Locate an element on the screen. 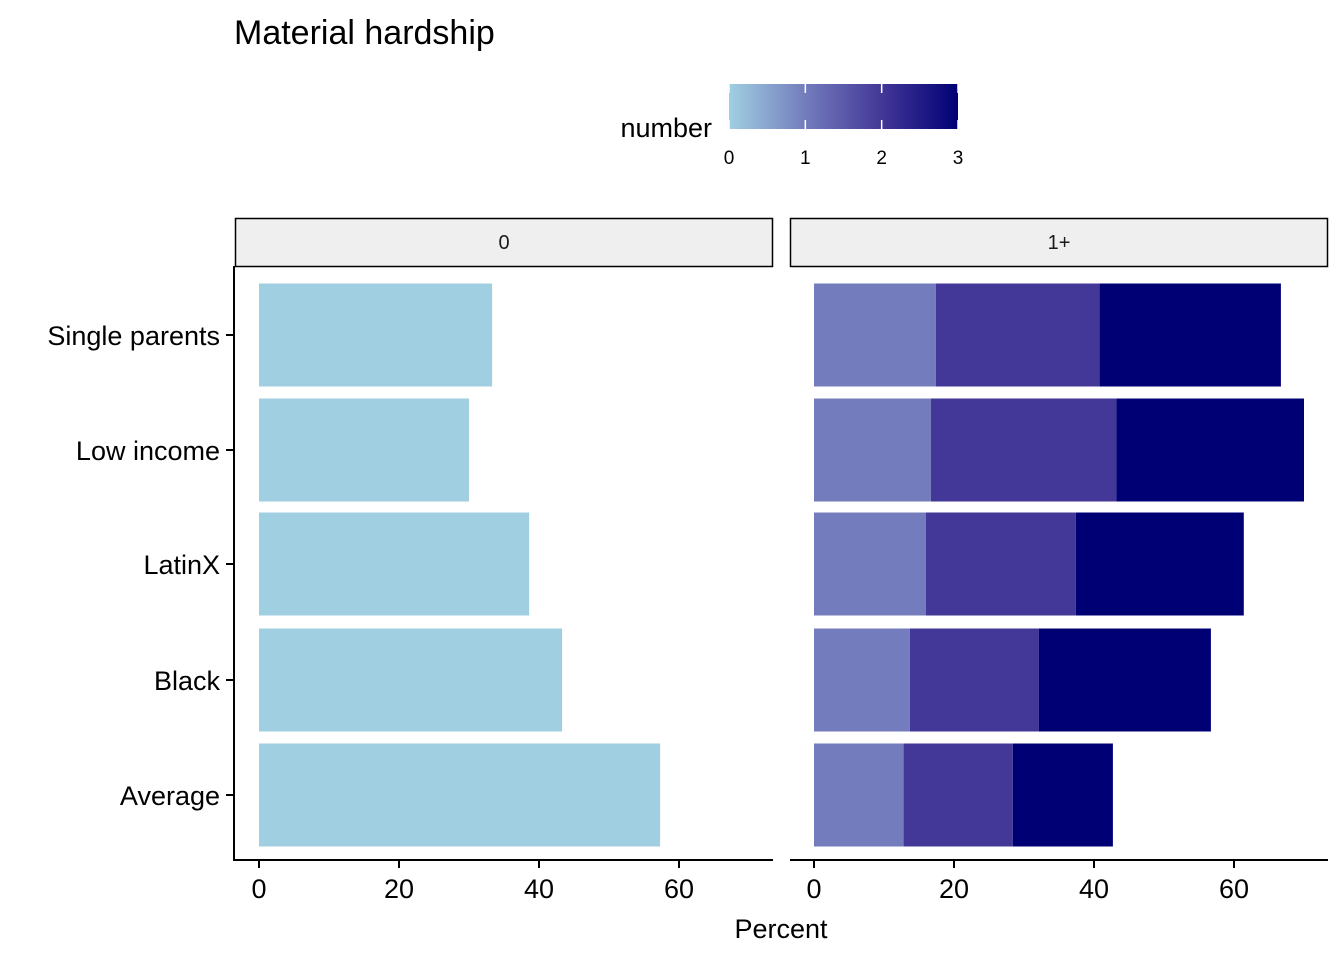  facet-strip-label: 1+ is located at coordinates (1059, 243).